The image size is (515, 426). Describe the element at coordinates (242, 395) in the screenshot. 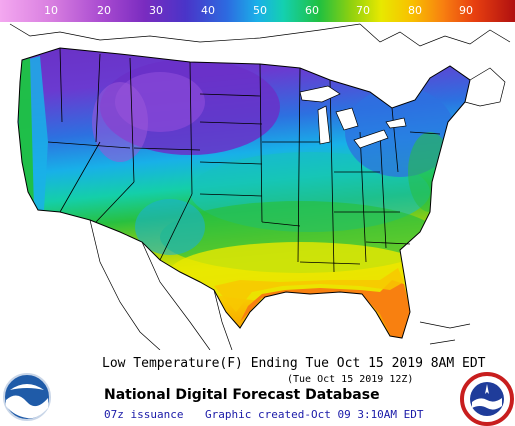

I see `product-name: National Digital Forecast Database` at that location.